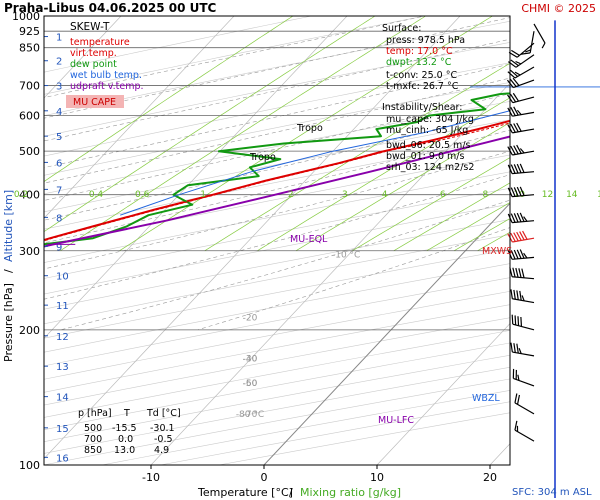 This screenshot has width=600, height=500. I want to click on mixing-ratio-label: 14, so click(572, 195).